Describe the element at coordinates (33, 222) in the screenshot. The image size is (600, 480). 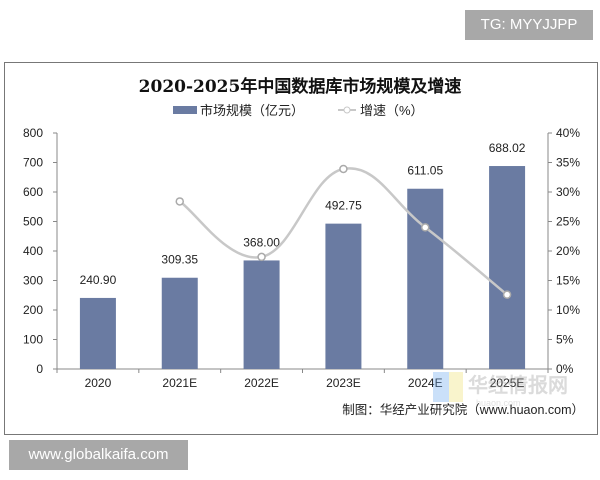
I see `left-tick-label: 500` at that location.